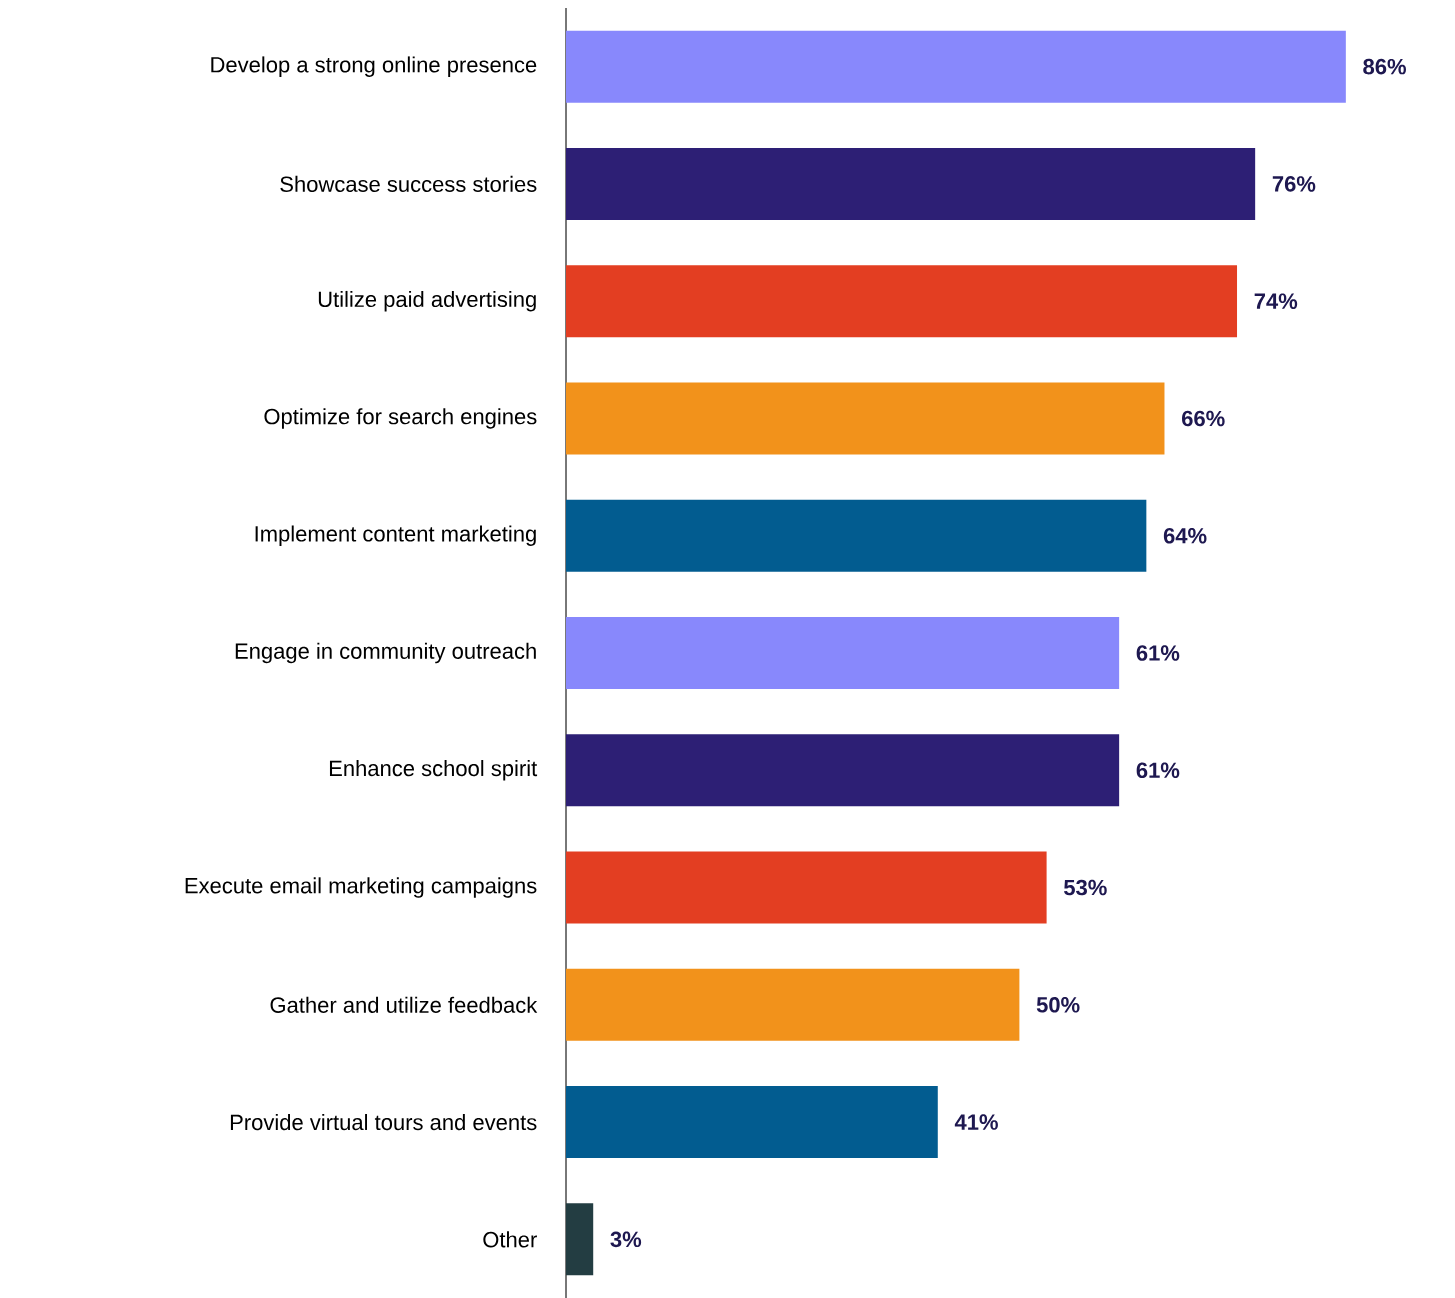  I want to click on y-tick-label: Enhance school spirit, so click(433, 770).